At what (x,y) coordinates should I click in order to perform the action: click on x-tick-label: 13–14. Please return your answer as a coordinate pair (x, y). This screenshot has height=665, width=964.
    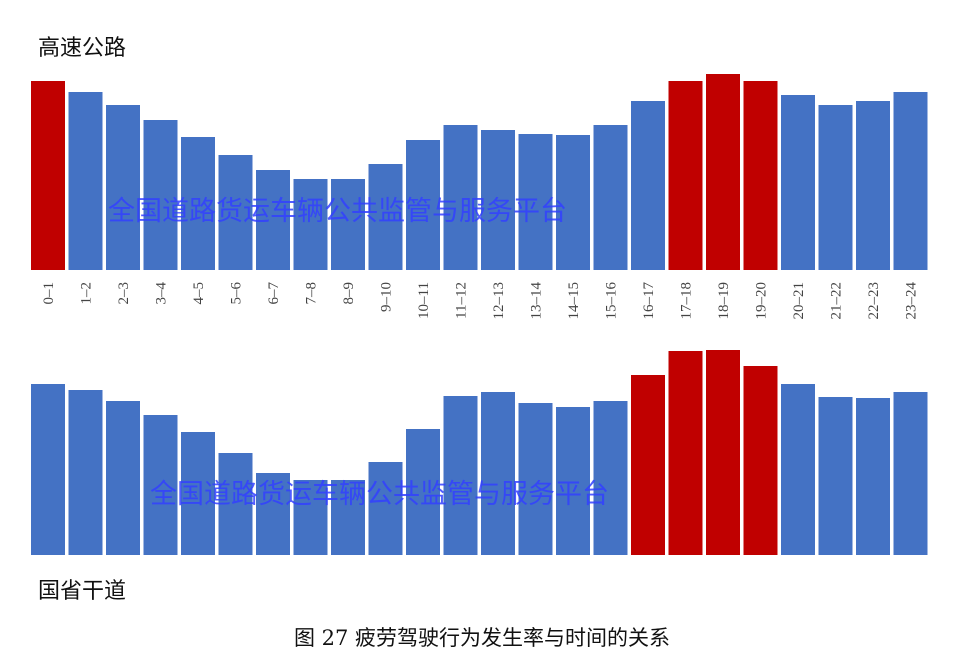
    Looking at the image, I should click on (537, 301).